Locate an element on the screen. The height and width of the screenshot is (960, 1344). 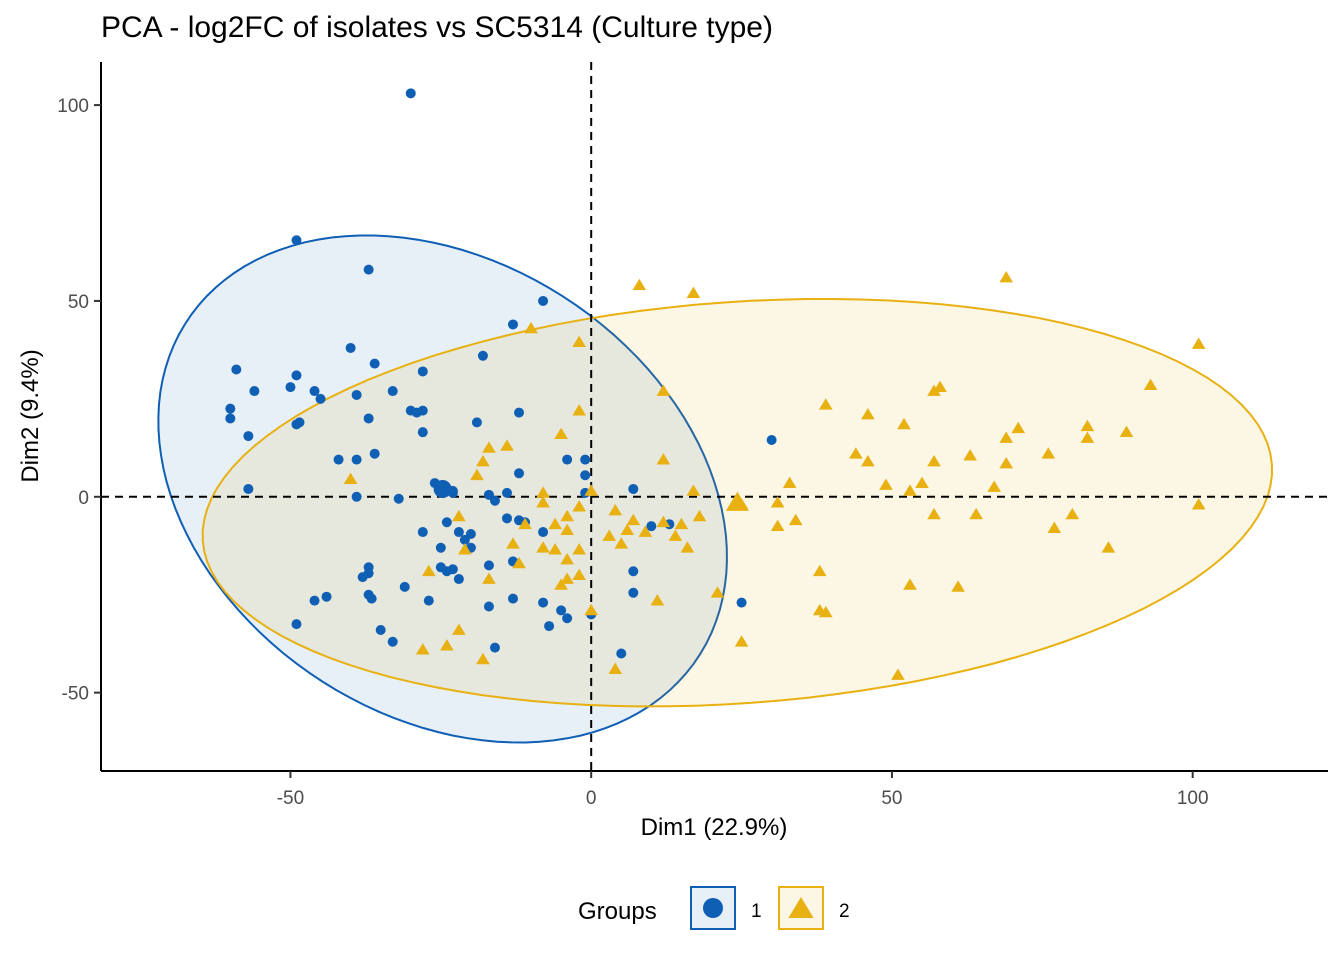
legend-title: Groups is located at coordinates (617, 911).